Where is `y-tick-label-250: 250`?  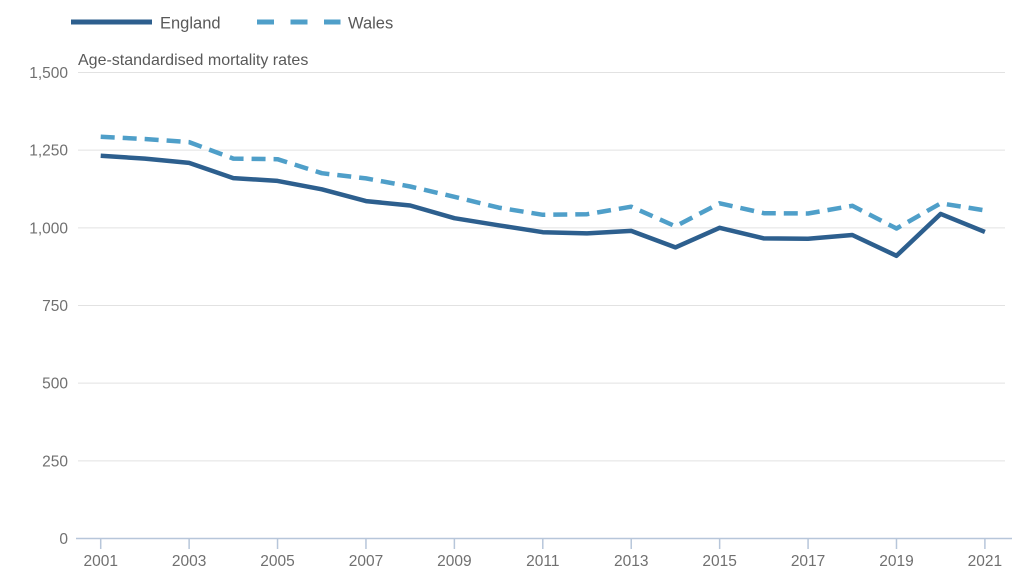
y-tick-label-250: 250 is located at coordinates (55, 461).